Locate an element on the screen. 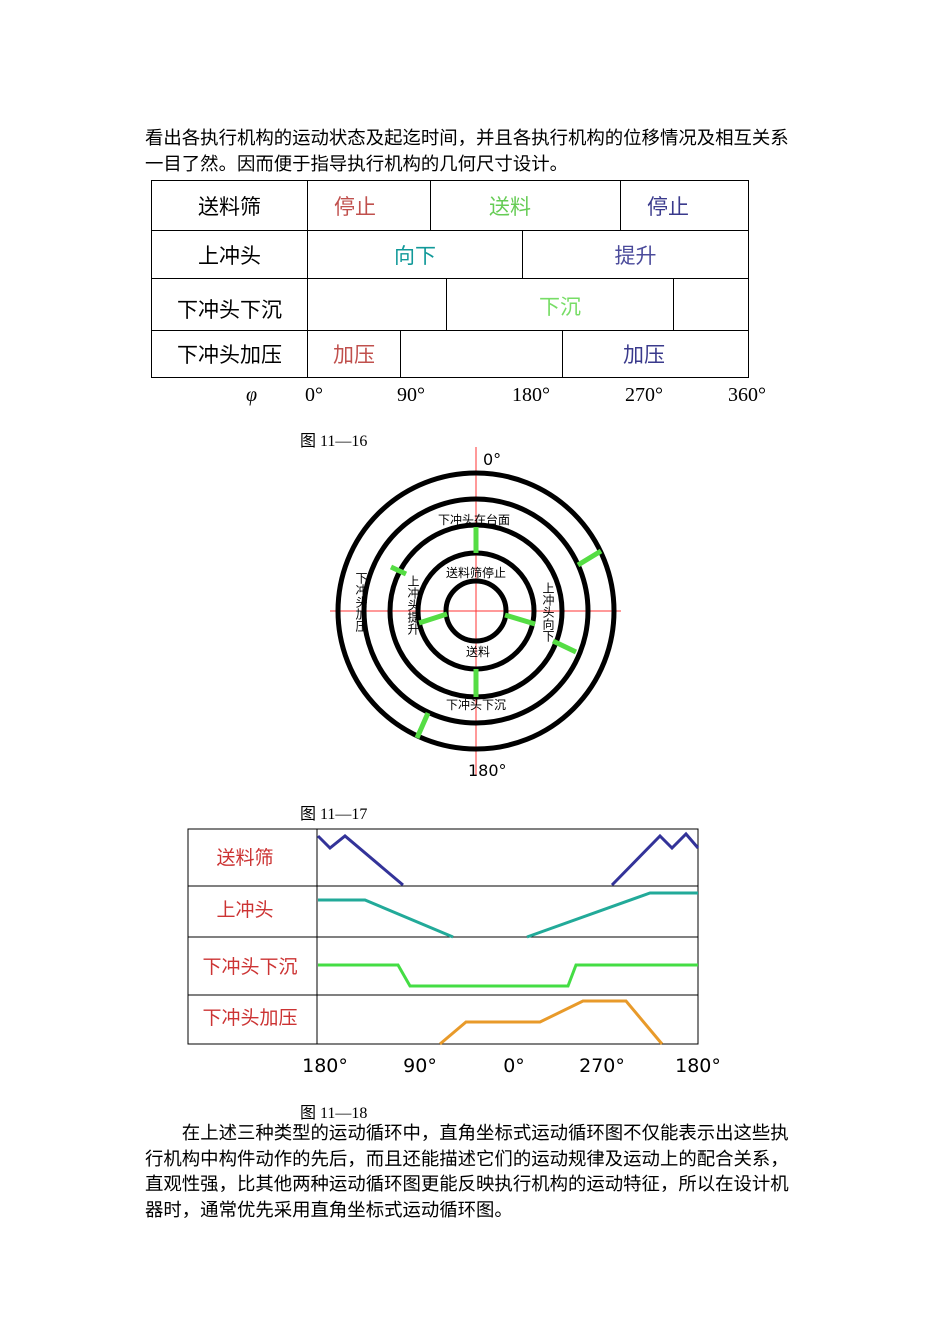  row-label: 送料筛 is located at coordinates (244, 858).